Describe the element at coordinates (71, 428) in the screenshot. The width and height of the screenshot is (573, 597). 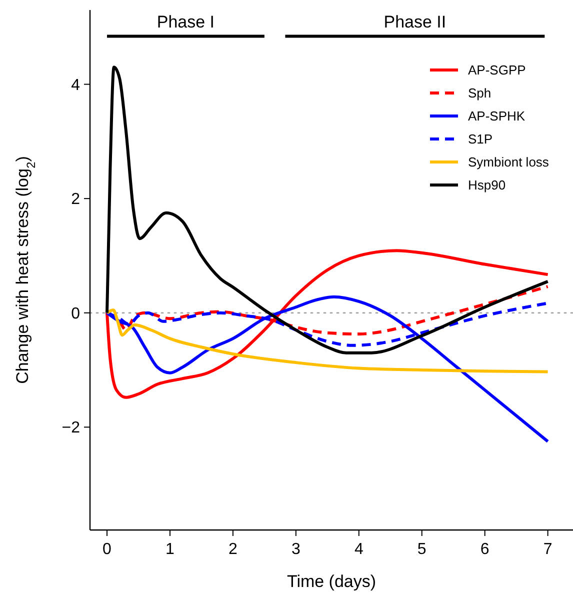
I see `y-tick-label: −2` at that location.